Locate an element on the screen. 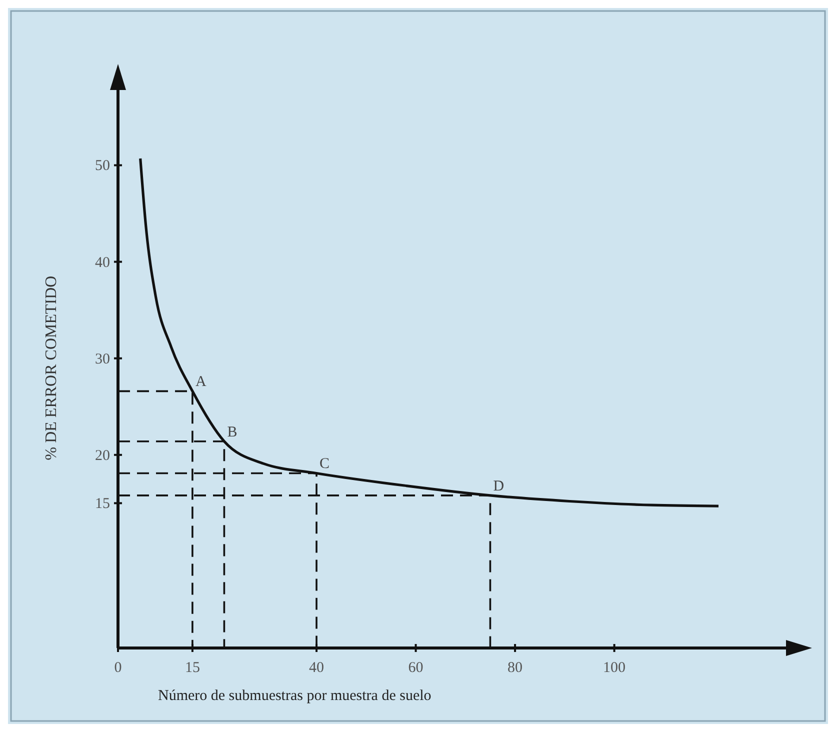  annotation: B is located at coordinates (232, 432).